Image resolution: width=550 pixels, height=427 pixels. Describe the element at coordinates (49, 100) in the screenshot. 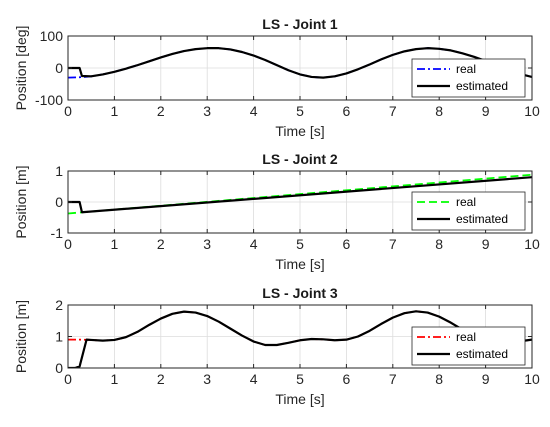

I see `y-tick-label: -100` at that location.